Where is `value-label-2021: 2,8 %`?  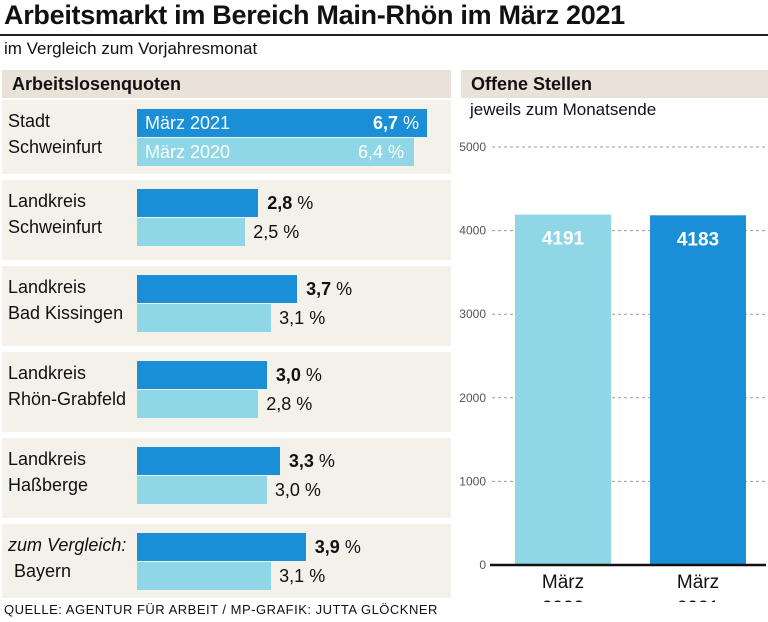
value-label-2021: 2,8 % is located at coordinates (290, 203).